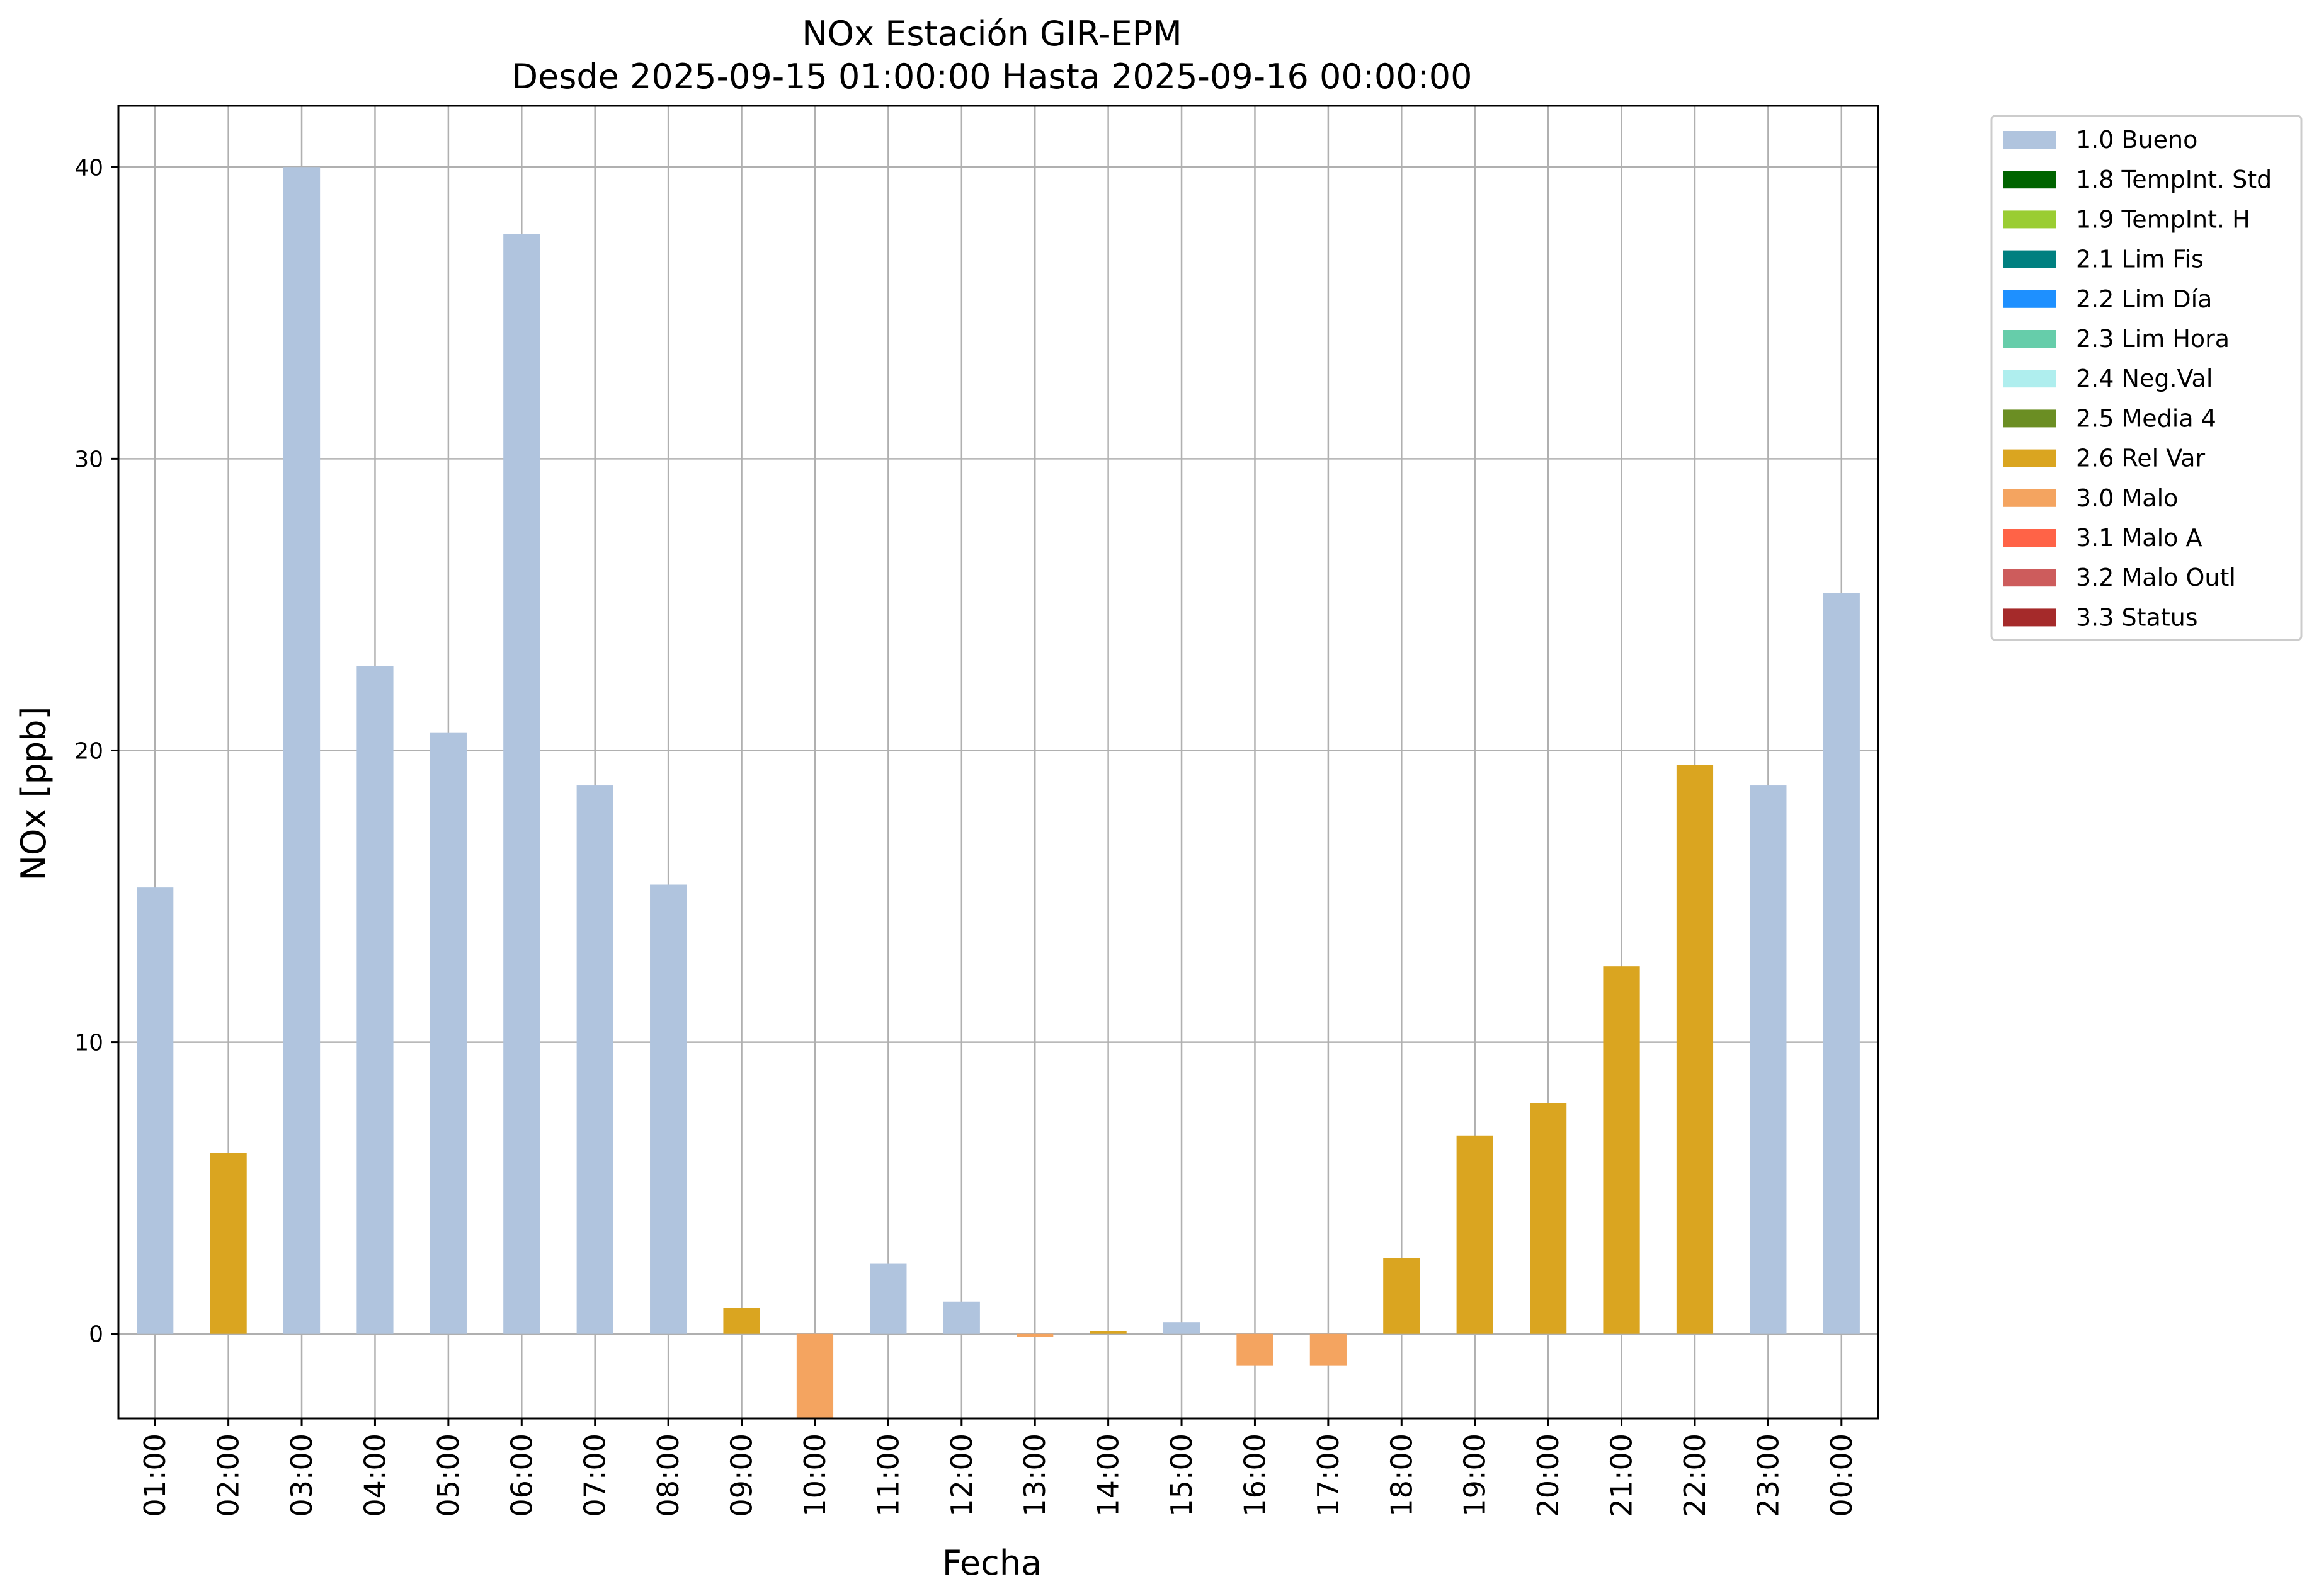 The width and height of the screenshot is (2319, 1596). Describe the element at coordinates (2153, 339) in the screenshot. I see `legend-label: 2.3 Lim Hora` at that location.